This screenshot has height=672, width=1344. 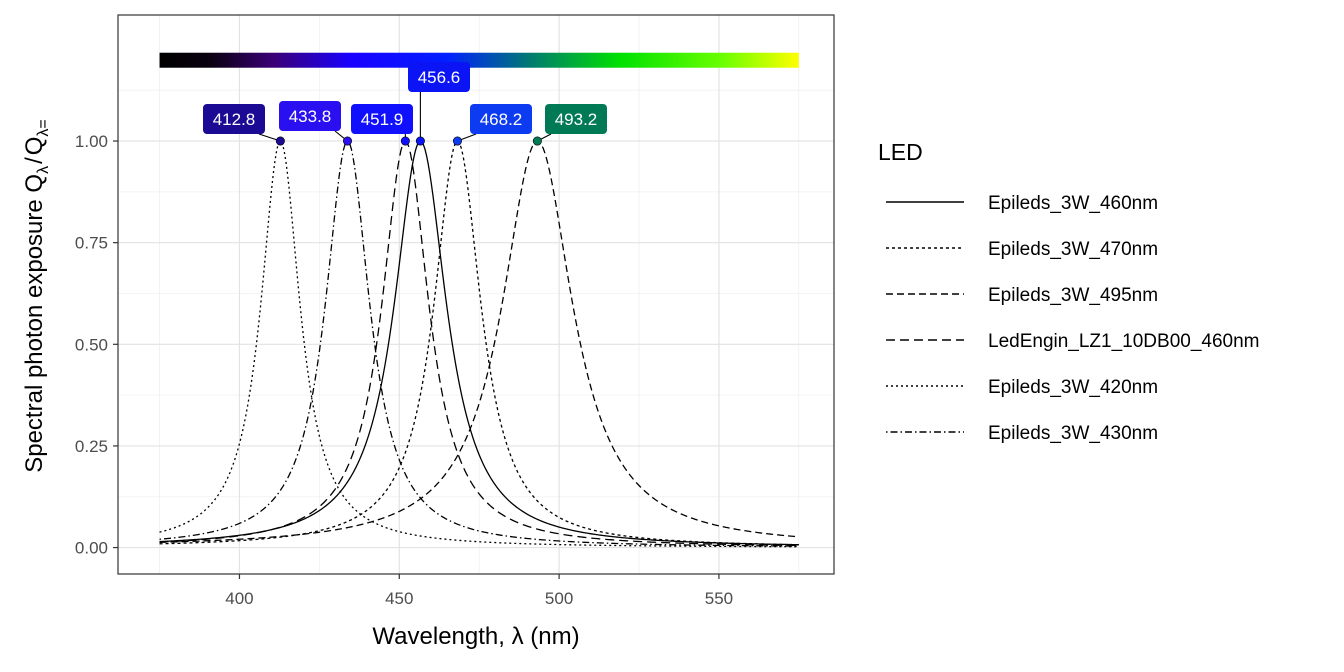 I want to click on y-axis: 0.00 0.25 0.50 0.75 1.00, so click(x=96, y=345).